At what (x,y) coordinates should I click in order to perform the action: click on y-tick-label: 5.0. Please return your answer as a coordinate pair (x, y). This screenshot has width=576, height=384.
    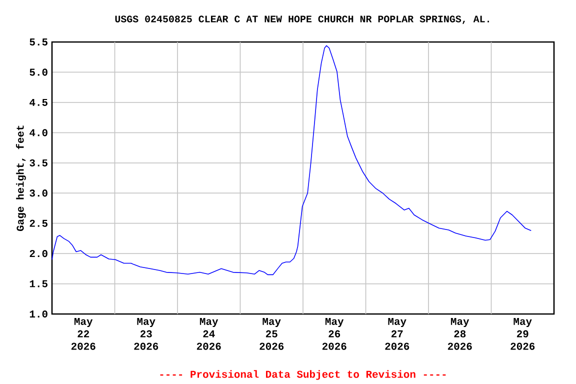
    Looking at the image, I should click on (39, 72).